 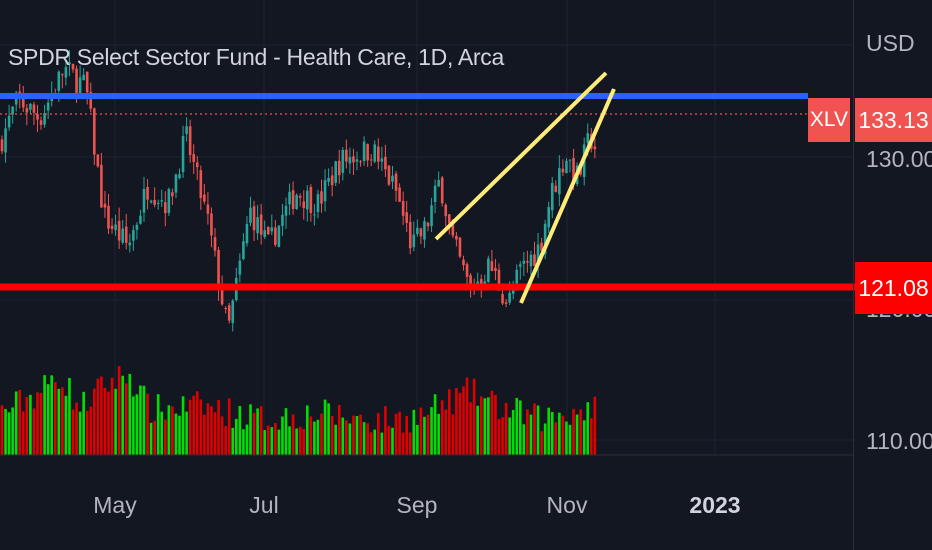 I want to click on currency-label: USD, so click(x=890, y=43).